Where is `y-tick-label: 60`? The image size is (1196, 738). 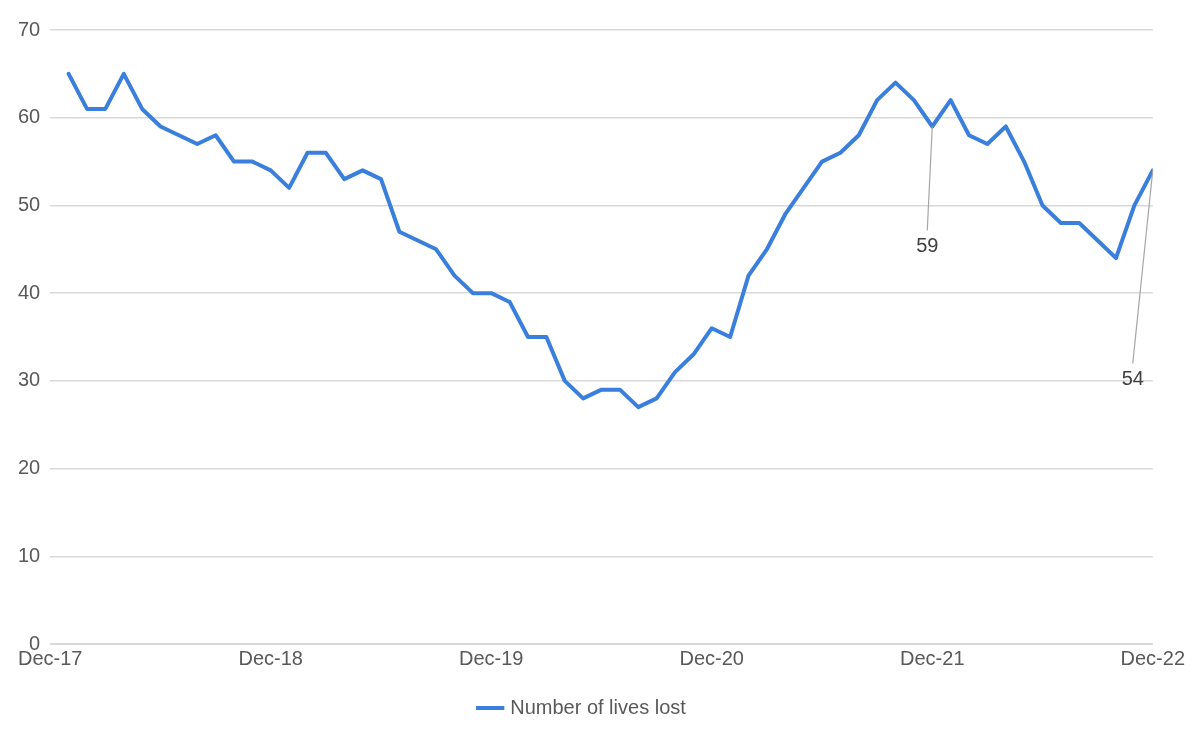 y-tick-label: 60 is located at coordinates (29, 116).